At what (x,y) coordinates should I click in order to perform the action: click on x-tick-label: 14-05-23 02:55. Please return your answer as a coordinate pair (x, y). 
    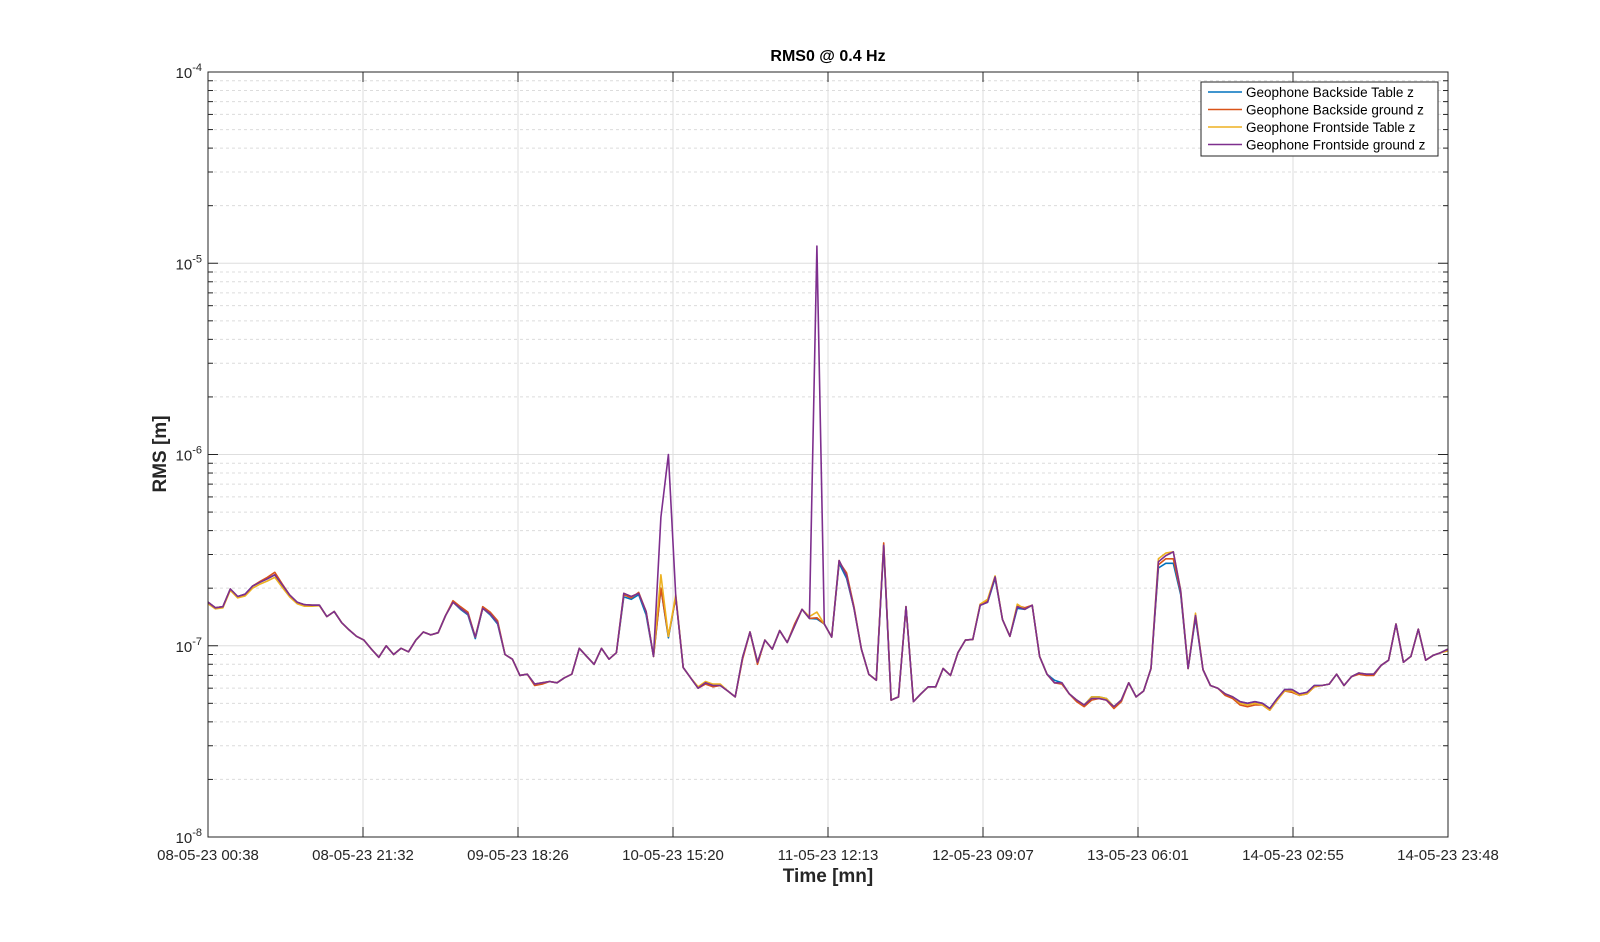
    Looking at the image, I should click on (1293, 855).